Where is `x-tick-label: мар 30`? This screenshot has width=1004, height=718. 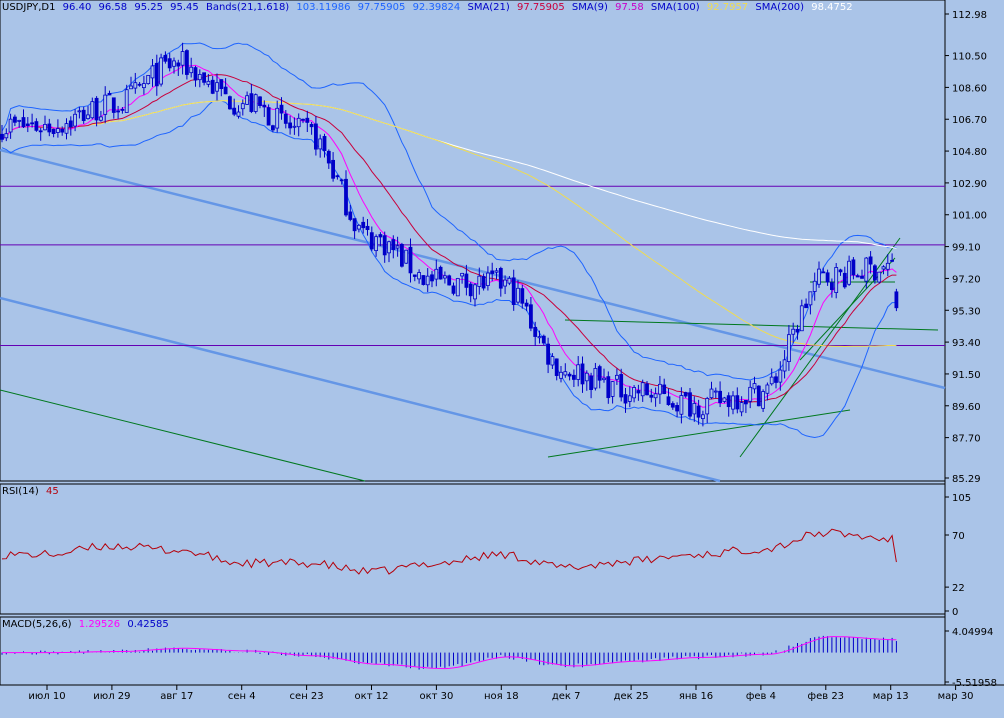 x-tick-label: мар 30 is located at coordinates (956, 696).